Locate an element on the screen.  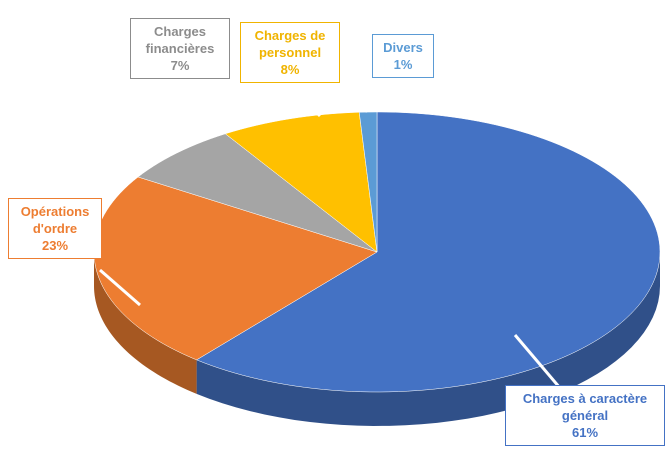
label-name: Charges à caractère général is located at coordinates (585, 407).